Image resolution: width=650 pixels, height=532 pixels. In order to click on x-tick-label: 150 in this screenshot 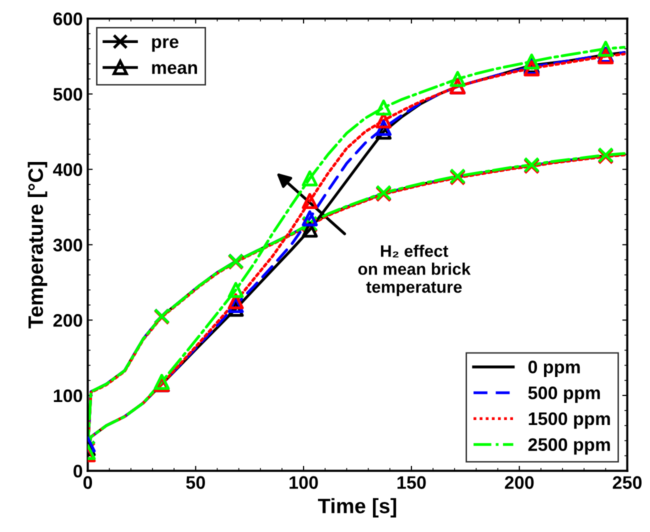, I will do `click(412, 482)`.